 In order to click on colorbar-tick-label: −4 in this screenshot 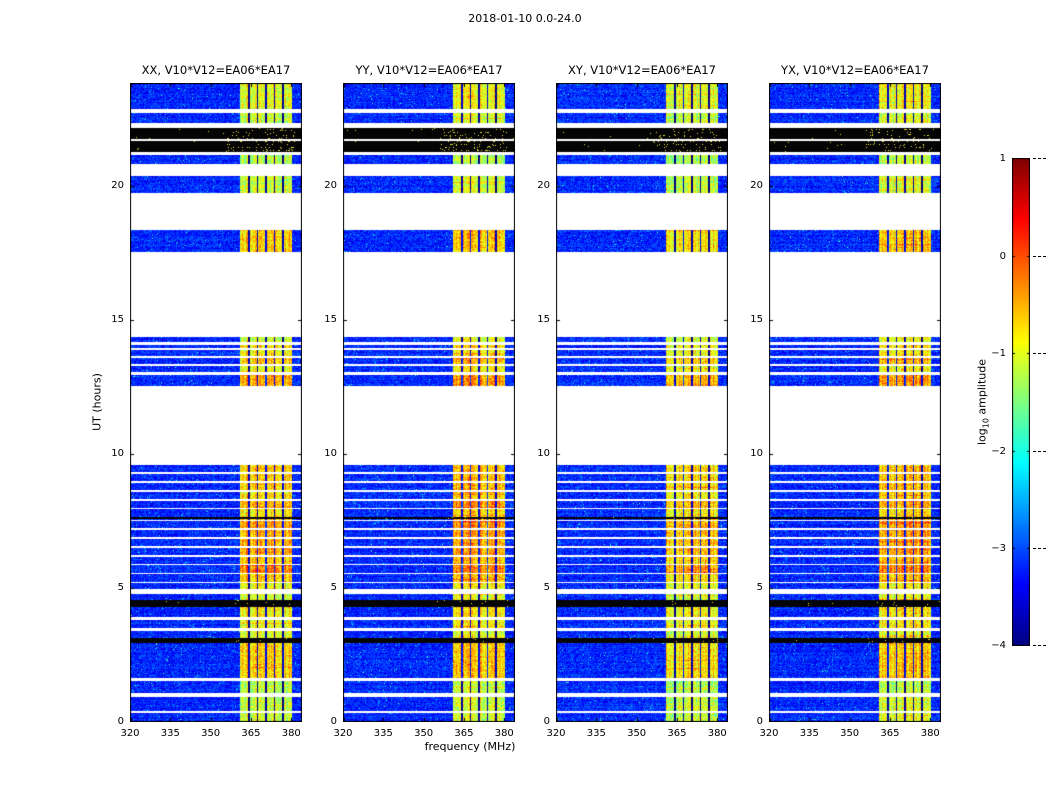, I will do `click(998, 645)`.